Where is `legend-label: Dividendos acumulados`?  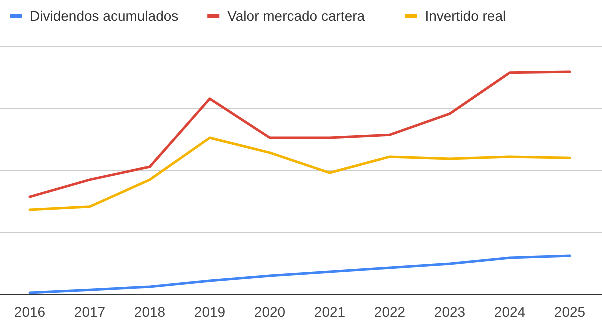 legend-label: Dividendos acumulados is located at coordinates (104, 16).